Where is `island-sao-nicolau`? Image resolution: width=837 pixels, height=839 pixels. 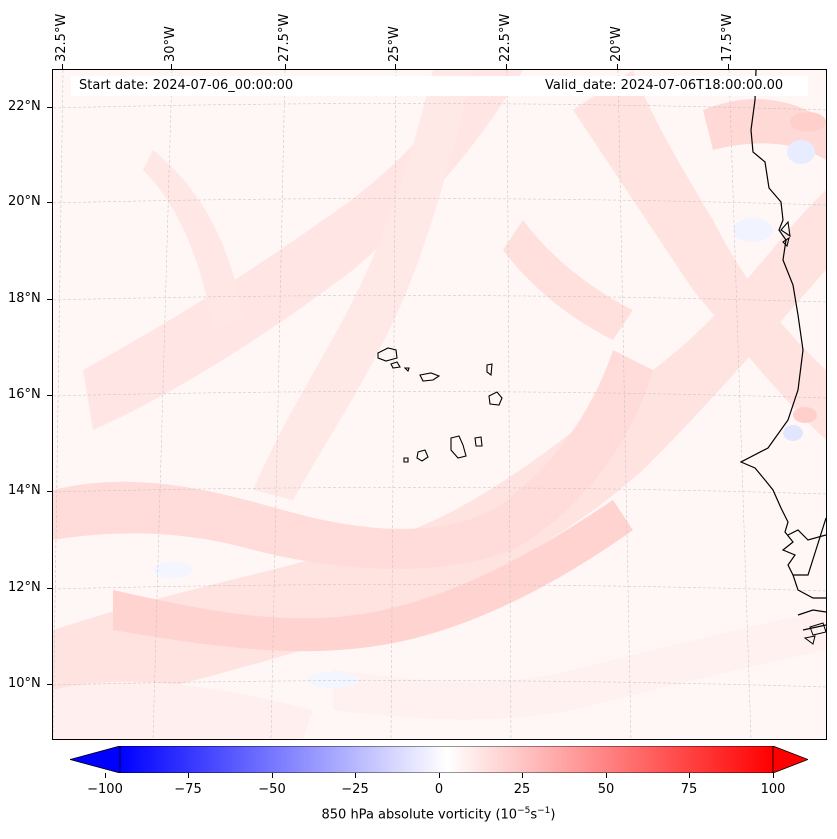 island-sao-nicolau is located at coordinates (430, 377).